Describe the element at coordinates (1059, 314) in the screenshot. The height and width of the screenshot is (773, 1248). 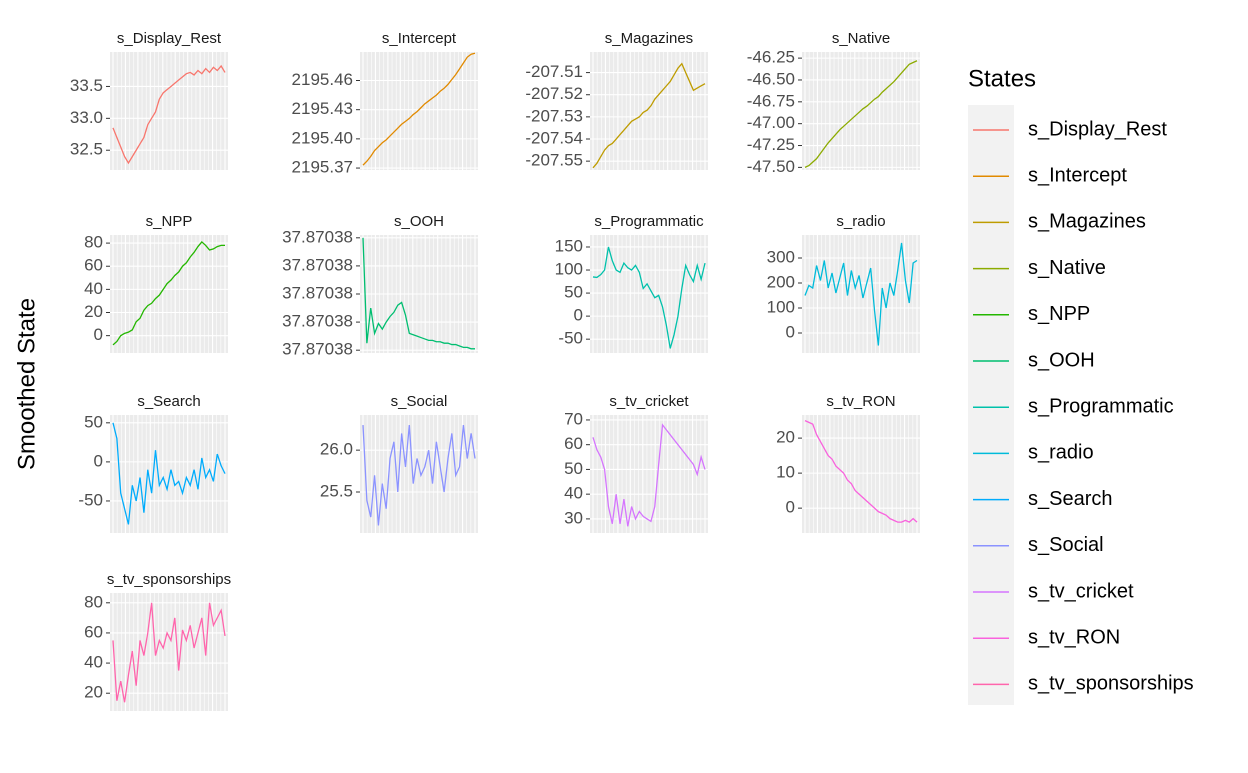
I see `legend-label: s_NPP` at that location.